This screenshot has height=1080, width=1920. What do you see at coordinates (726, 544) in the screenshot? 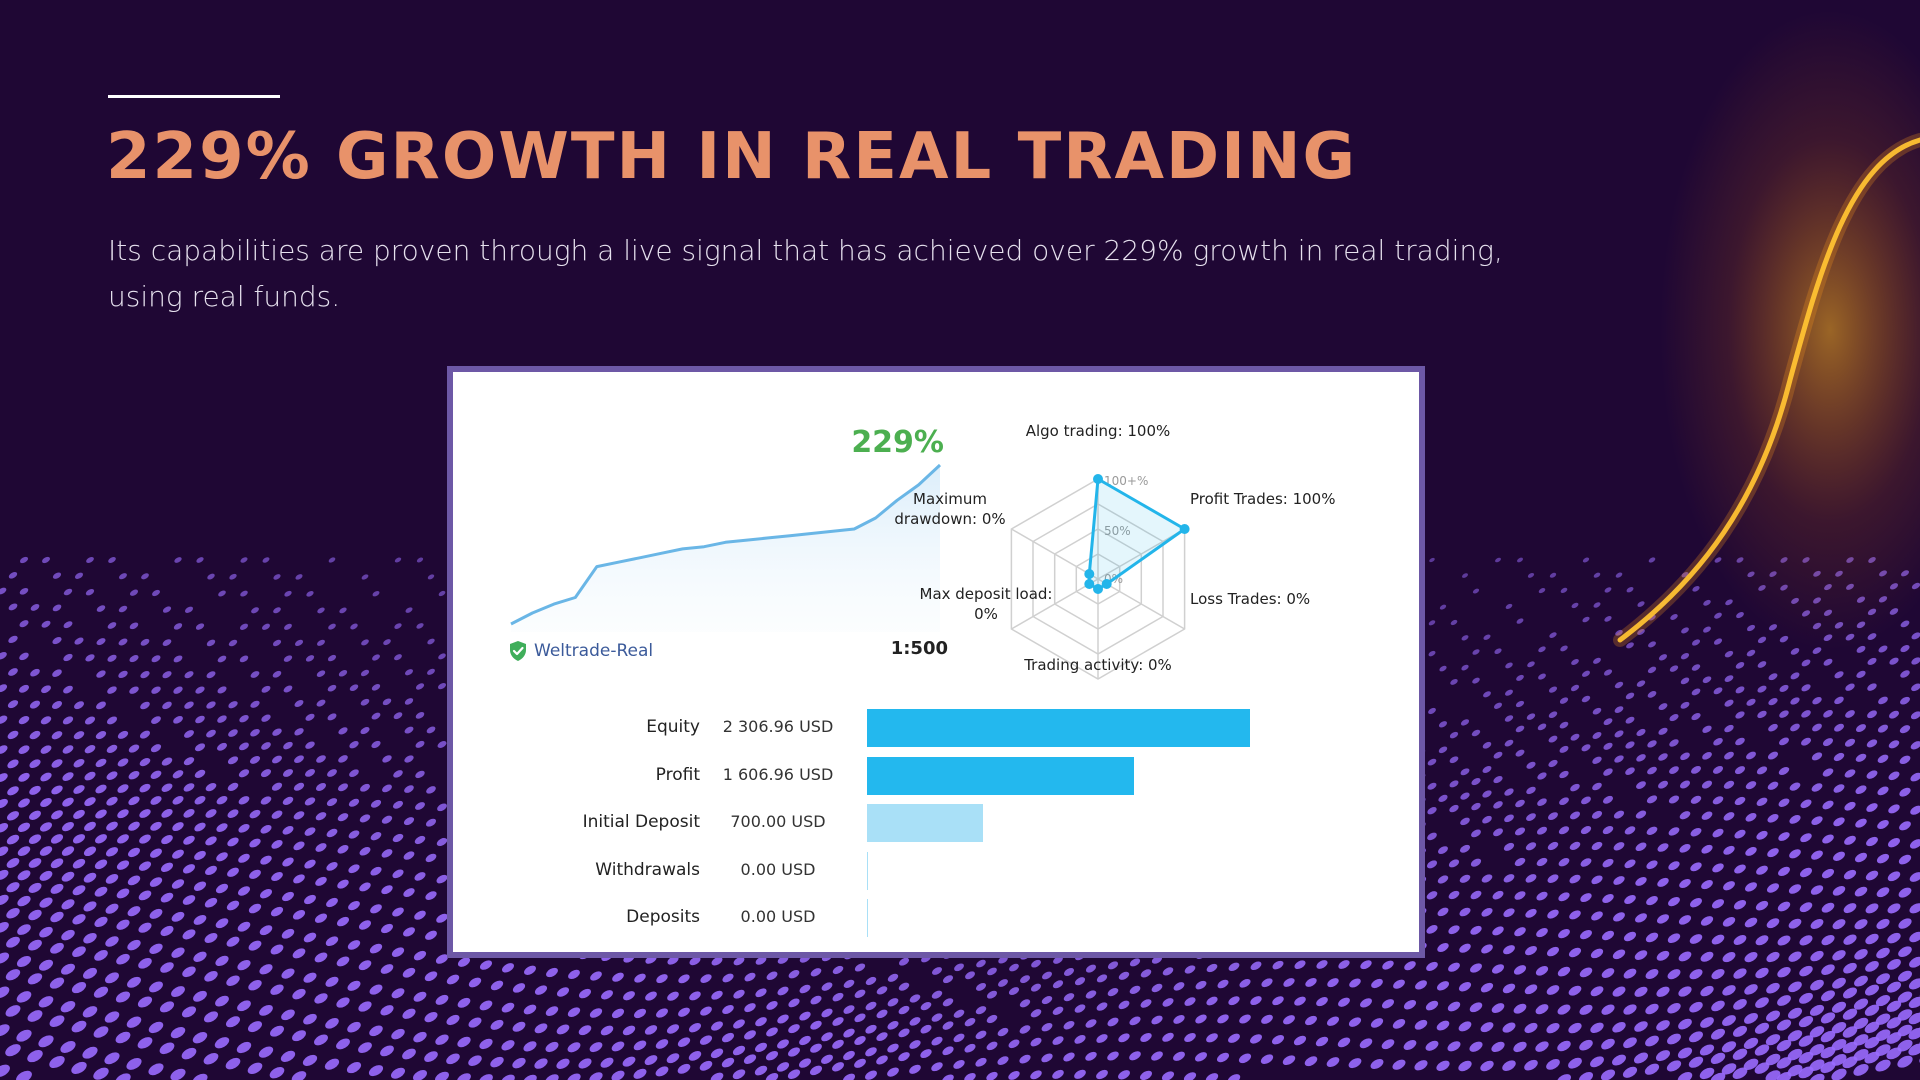
I see `growth-line` at bounding box center [726, 544].